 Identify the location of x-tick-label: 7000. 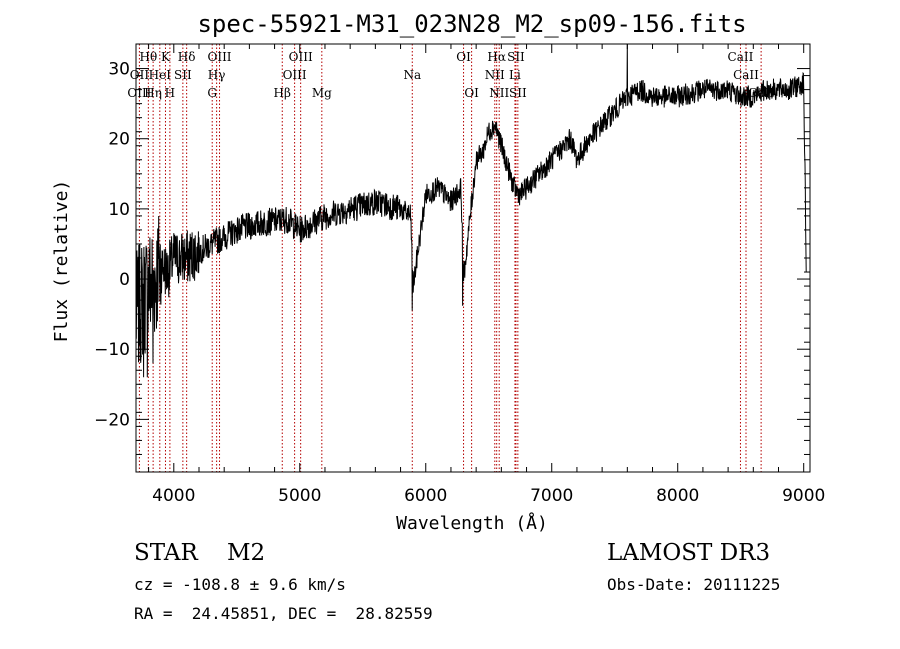
(551, 496).